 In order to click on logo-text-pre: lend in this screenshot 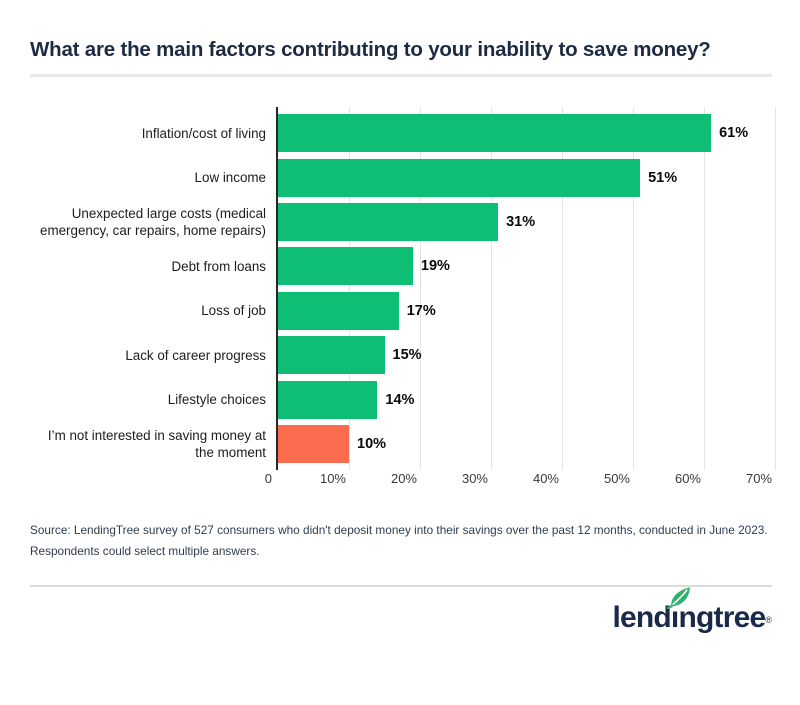, I will do `click(641, 617)`.